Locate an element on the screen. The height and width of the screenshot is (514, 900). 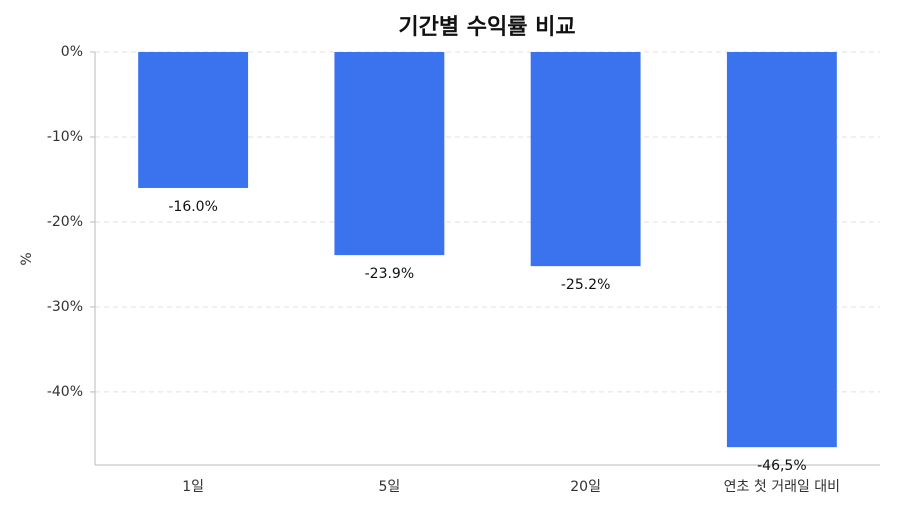
value-label: -46,5% is located at coordinates (782, 466).